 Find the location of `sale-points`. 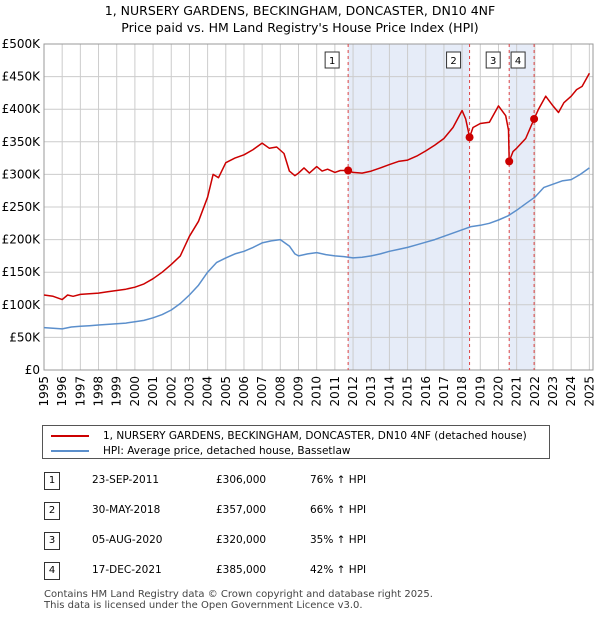

sale-points is located at coordinates (441, 144).